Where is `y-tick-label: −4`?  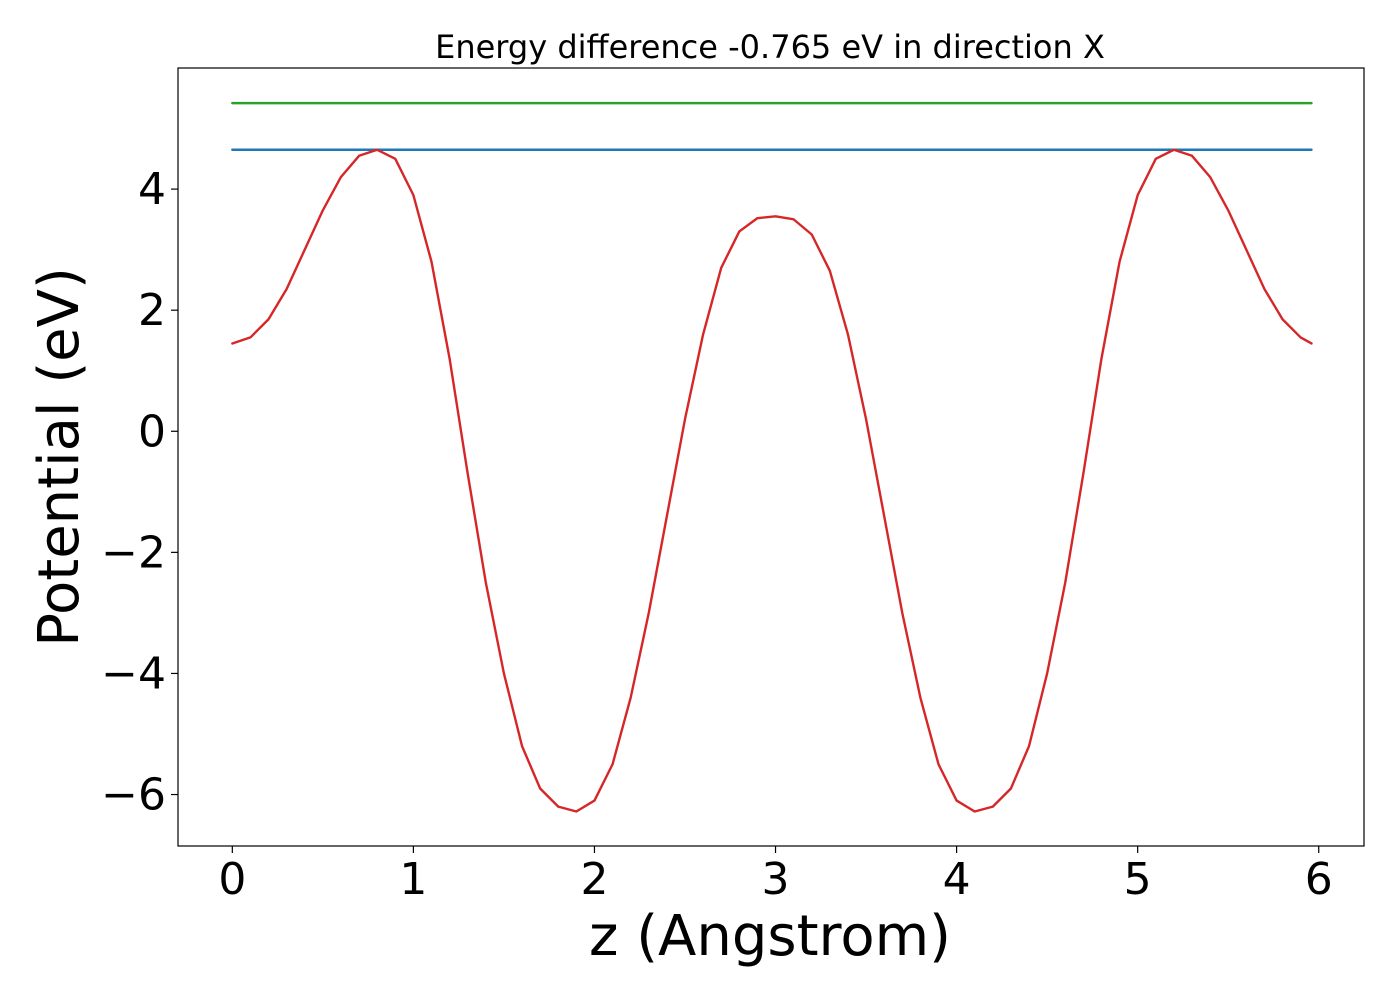 y-tick-label: −4 is located at coordinates (133, 673).